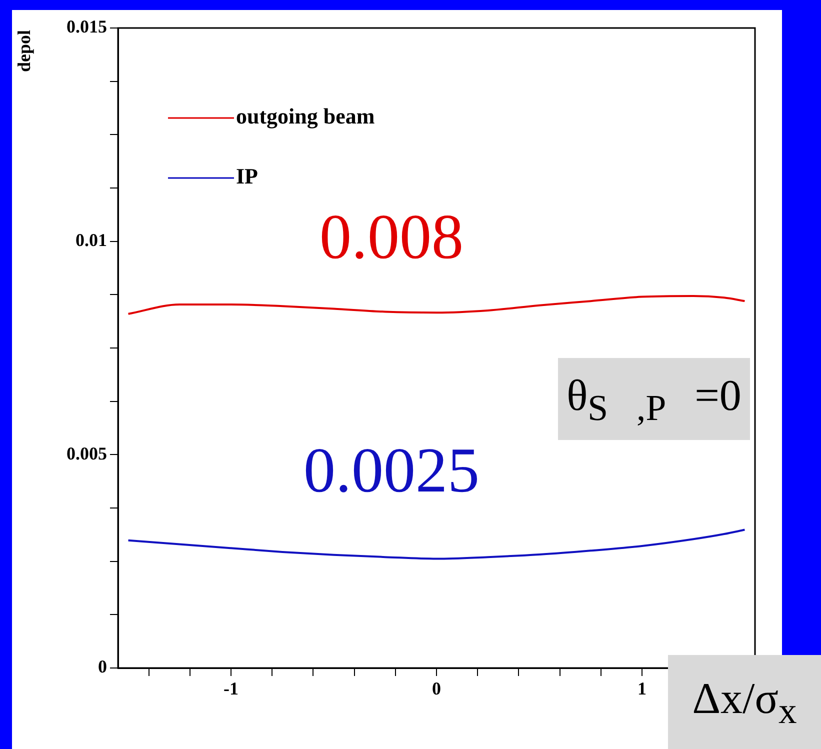 This screenshot has height=749, width=821. What do you see at coordinates (86, 26) in the screenshot?
I see `y-tick-label: 0.015` at bounding box center [86, 26].